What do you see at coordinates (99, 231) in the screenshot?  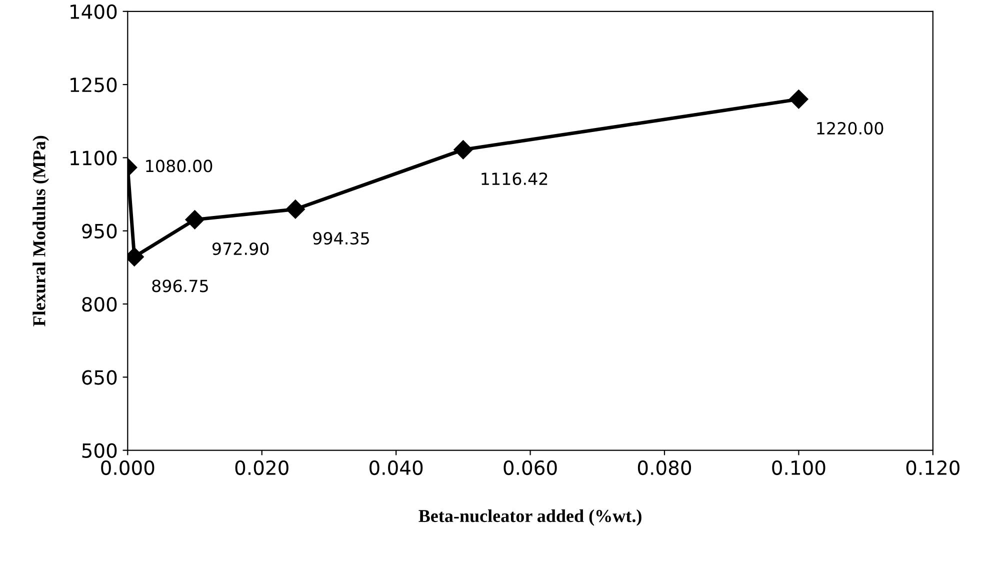 I see `y-tick-label: 950` at bounding box center [99, 231].